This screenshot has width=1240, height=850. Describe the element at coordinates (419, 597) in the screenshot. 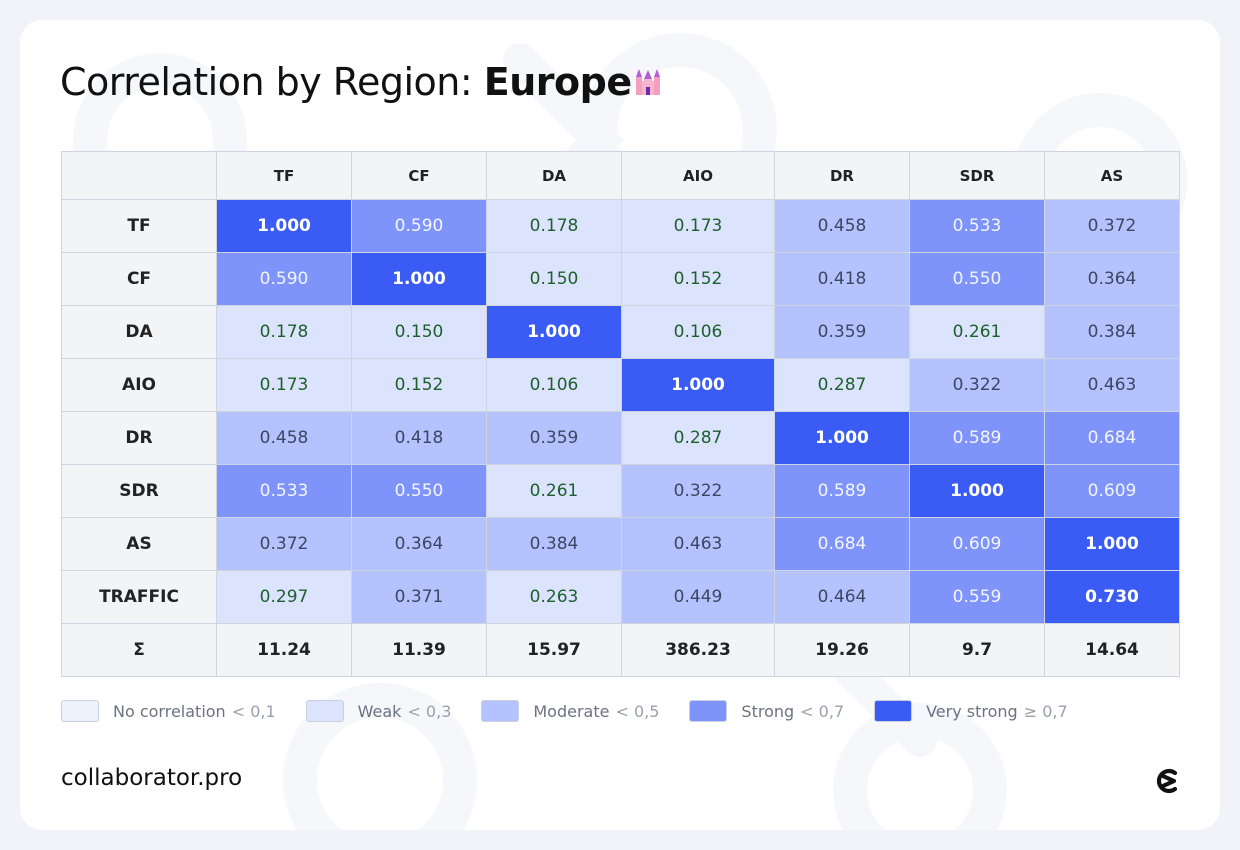

I see `heatmap-cell: 0.371` at that location.